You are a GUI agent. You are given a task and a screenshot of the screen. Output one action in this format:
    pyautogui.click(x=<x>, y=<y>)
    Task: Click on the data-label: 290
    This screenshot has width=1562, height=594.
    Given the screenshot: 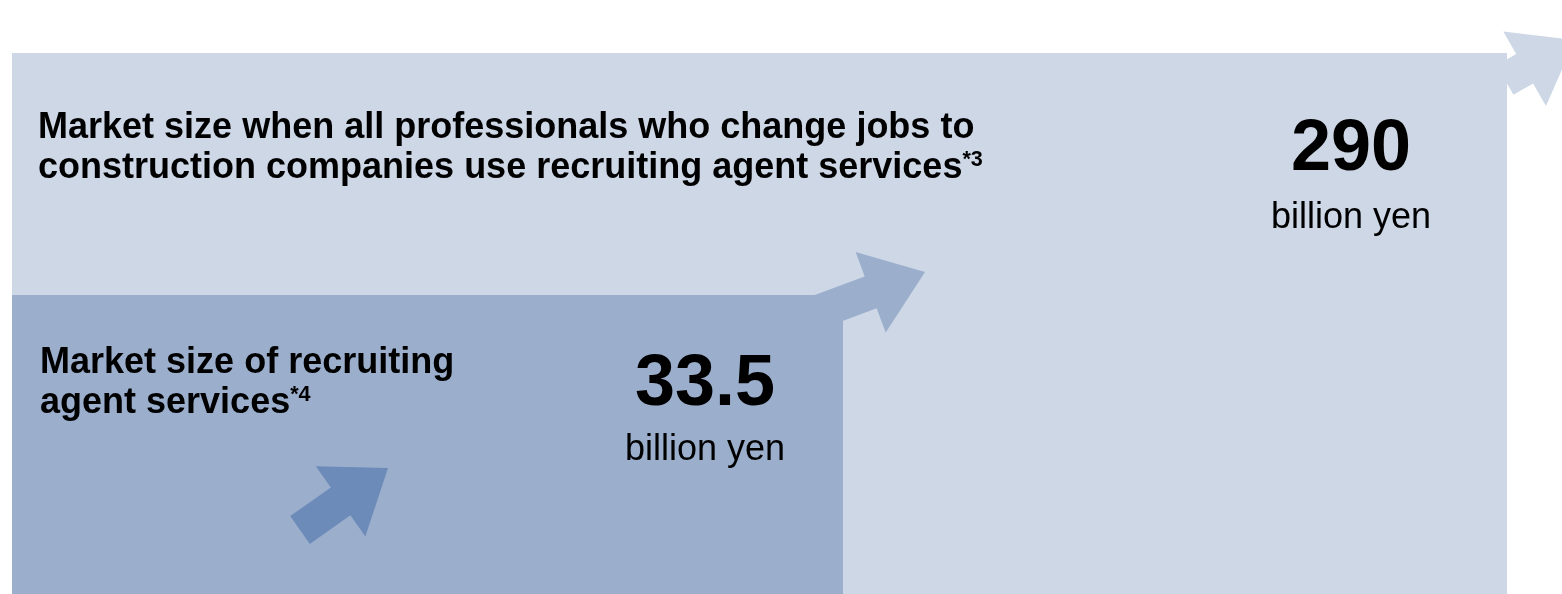 What is the action you would take?
    pyautogui.click(x=1351, y=145)
    